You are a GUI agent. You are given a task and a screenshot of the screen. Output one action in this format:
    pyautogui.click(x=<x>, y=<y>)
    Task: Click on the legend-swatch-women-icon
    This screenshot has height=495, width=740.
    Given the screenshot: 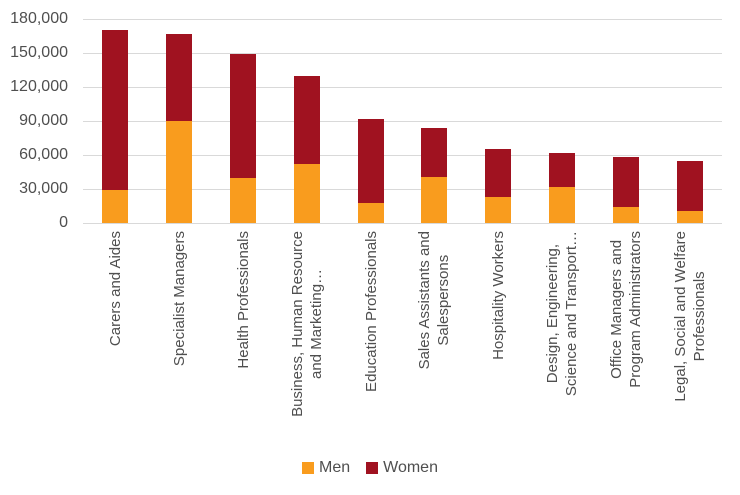 What is the action you would take?
    pyautogui.click(x=372, y=468)
    